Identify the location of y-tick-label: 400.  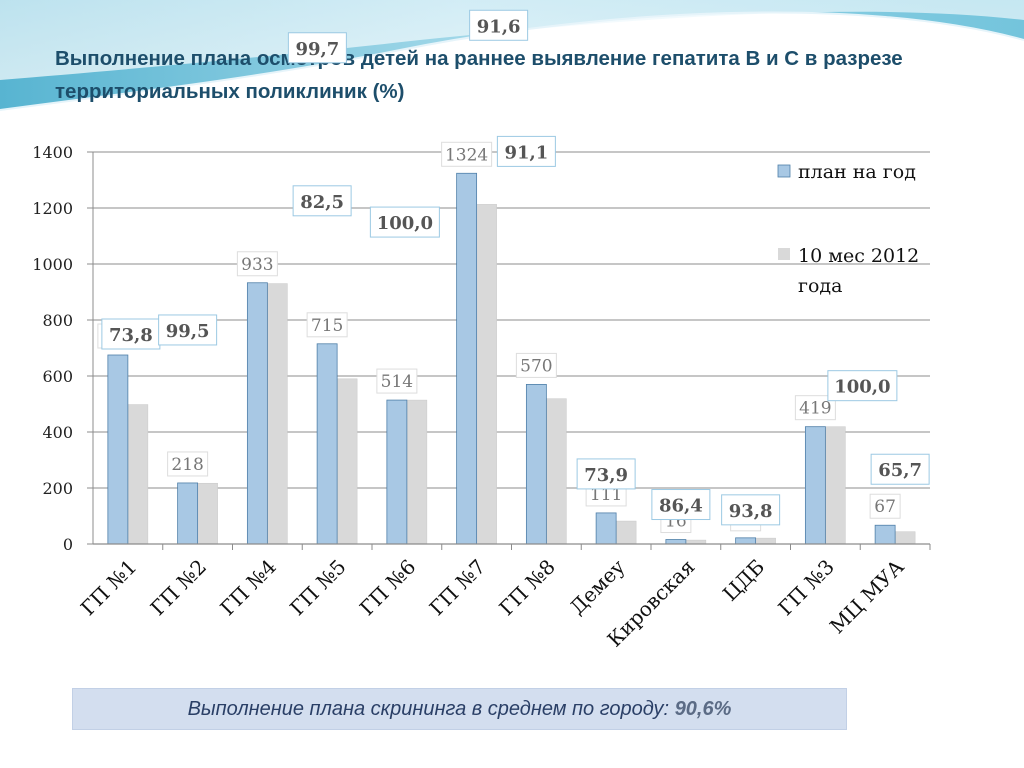
(57, 432).